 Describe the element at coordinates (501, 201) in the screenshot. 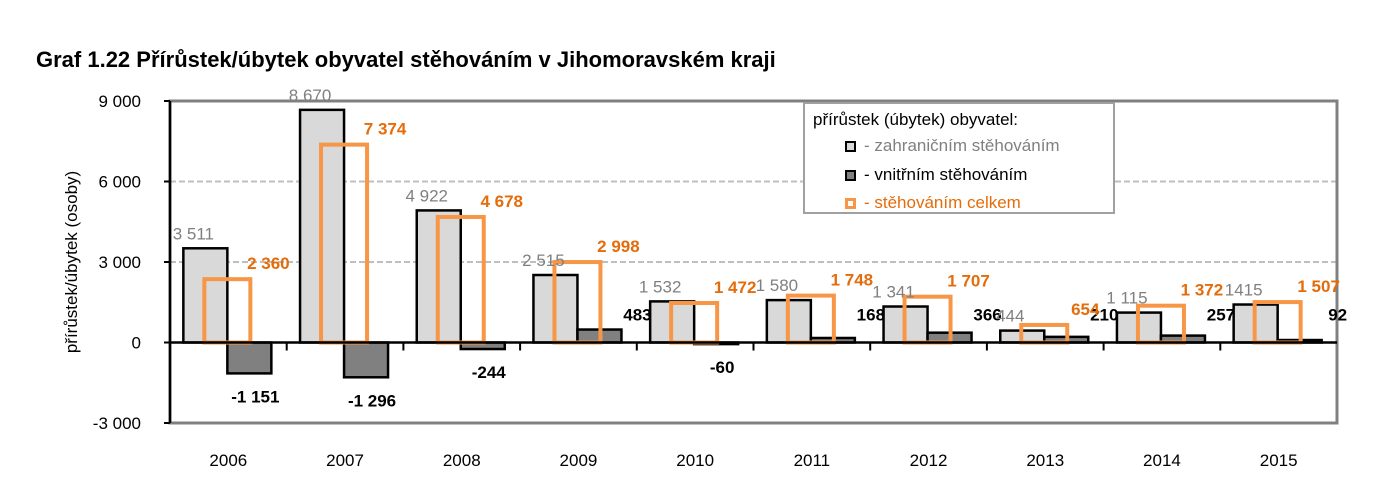

I see `data-label-total: 4 678` at that location.